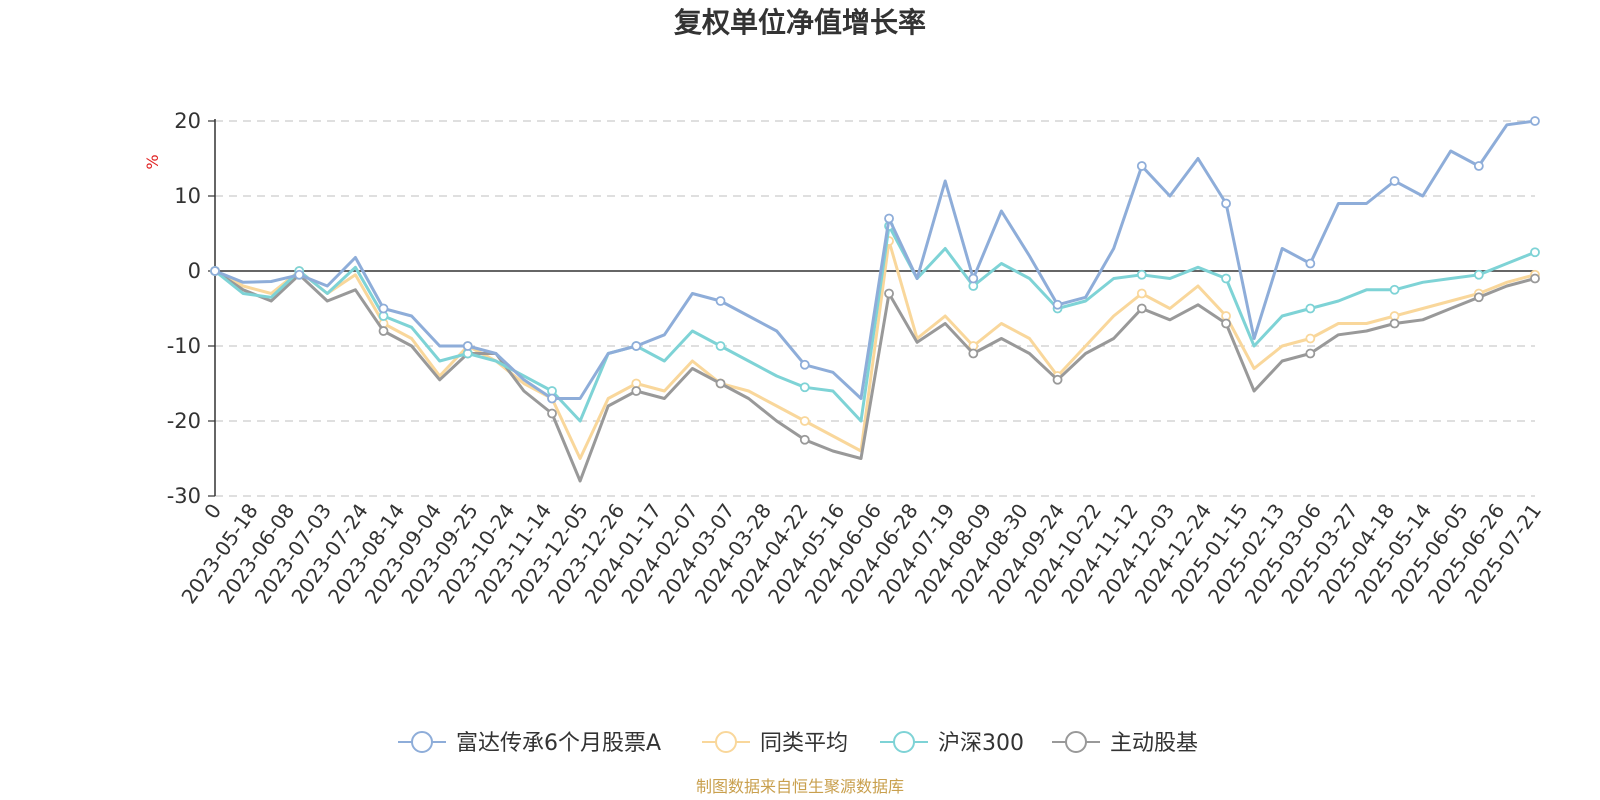 The height and width of the screenshot is (800, 1600). What do you see at coordinates (152, 161) in the screenshot?
I see `y-axis-unit: %` at bounding box center [152, 161].